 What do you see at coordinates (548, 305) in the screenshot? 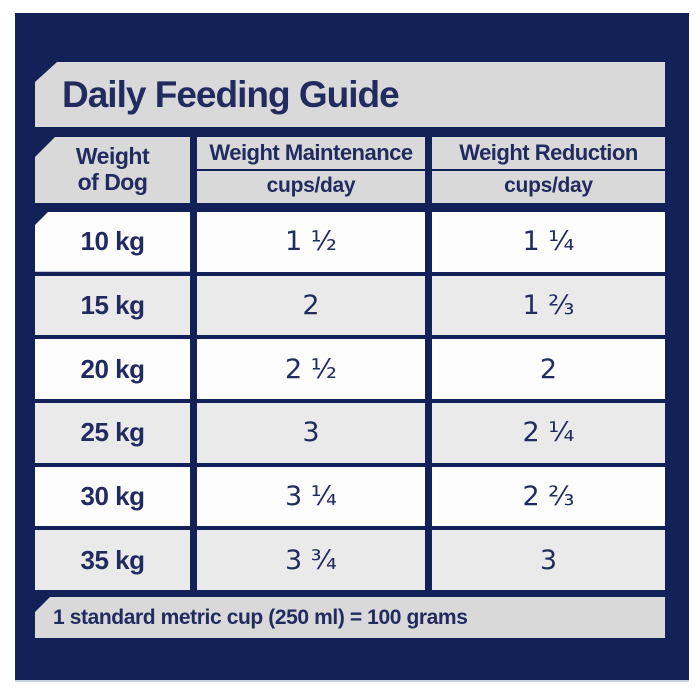
I see `reduction-value: 1 ⅔` at bounding box center [548, 305].